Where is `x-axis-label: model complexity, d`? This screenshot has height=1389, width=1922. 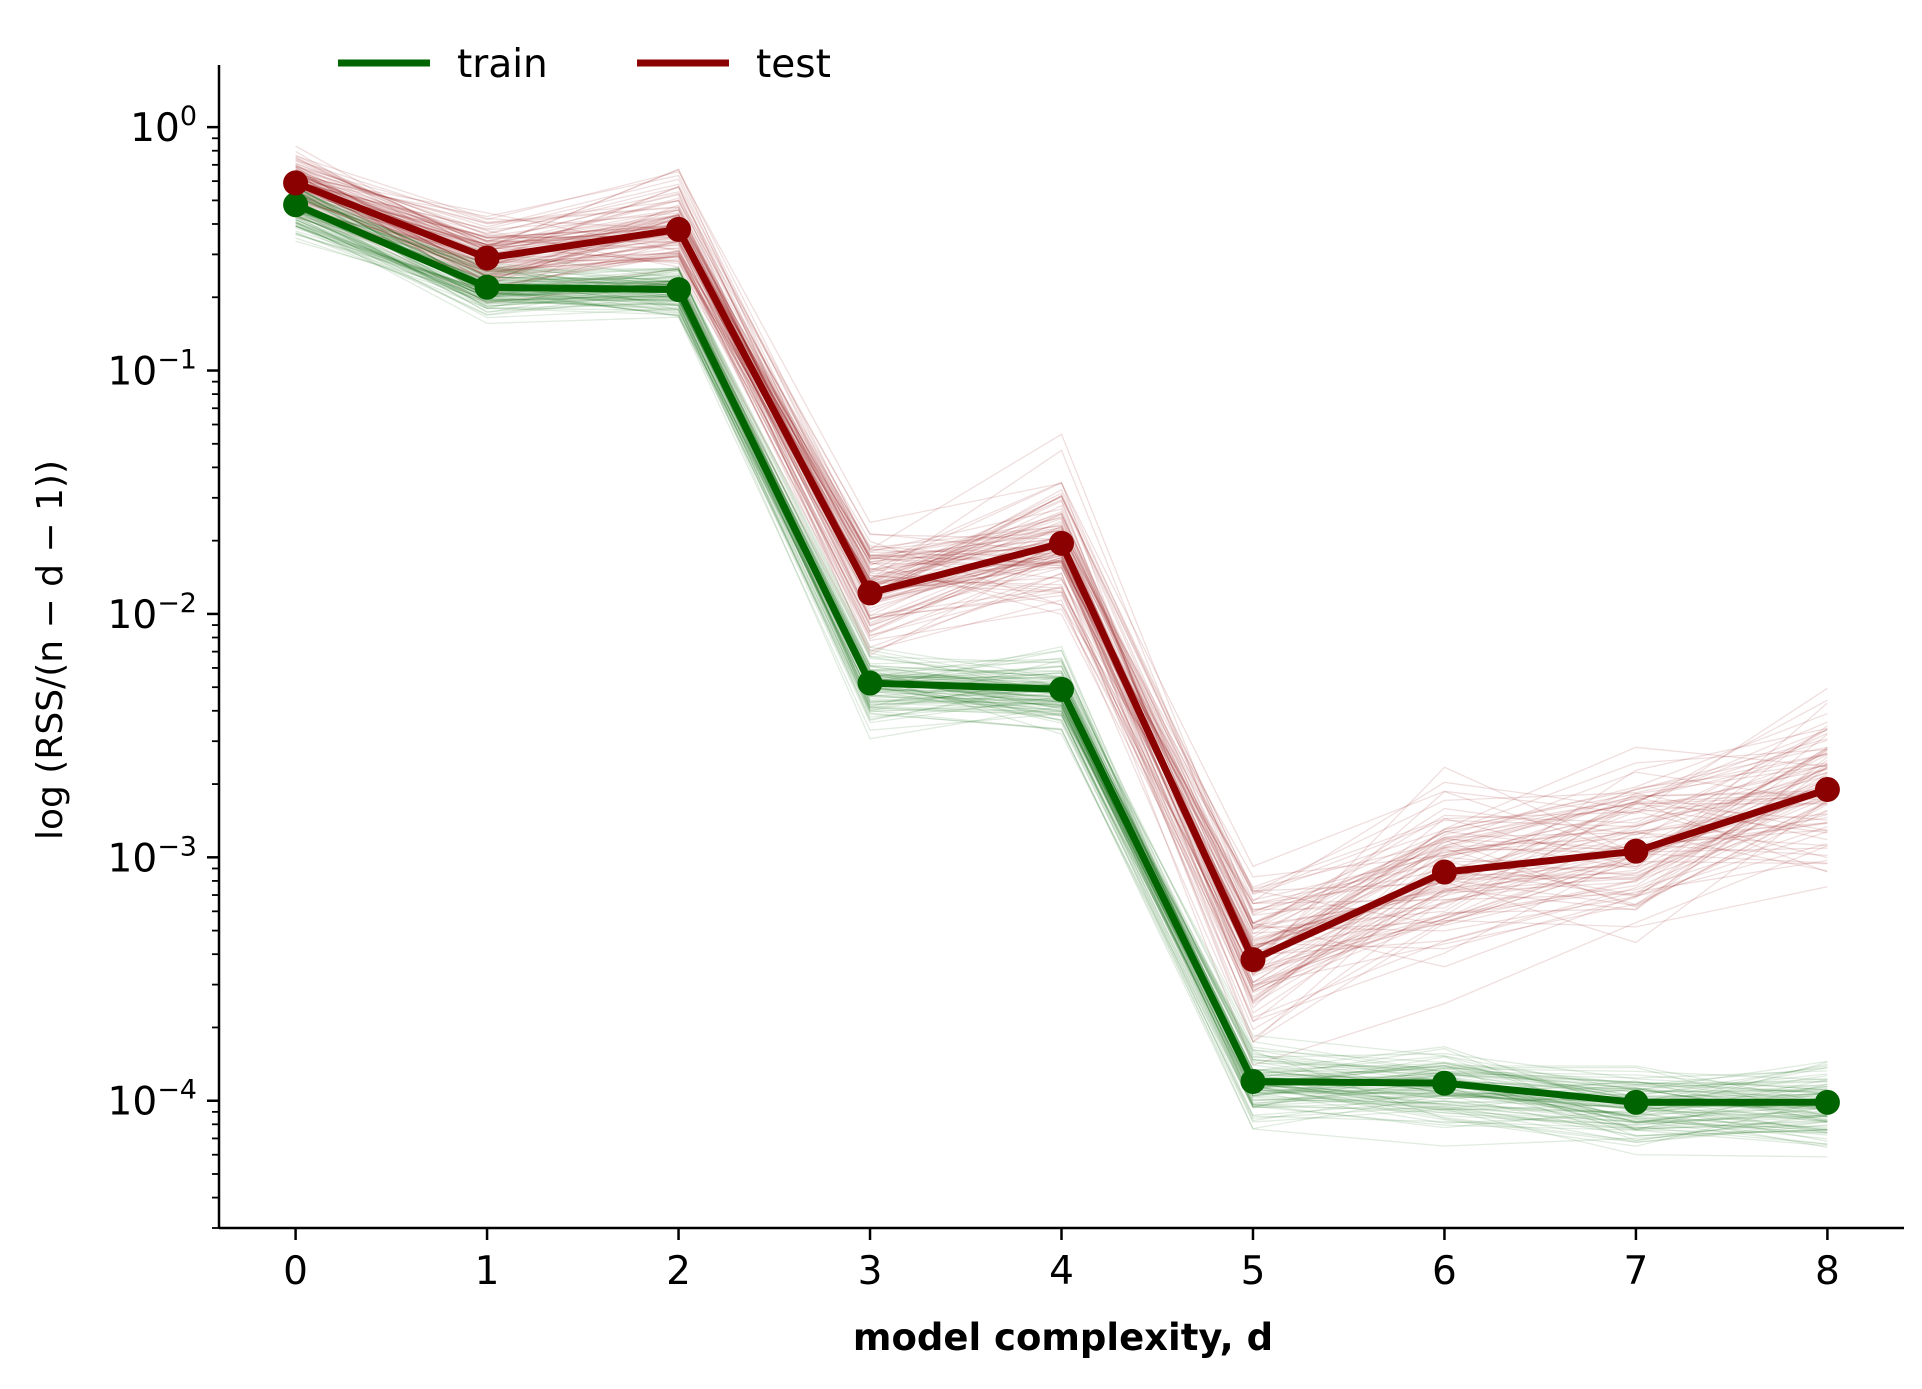 x-axis-label: model complexity, d is located at coordinates (1063, 1337).